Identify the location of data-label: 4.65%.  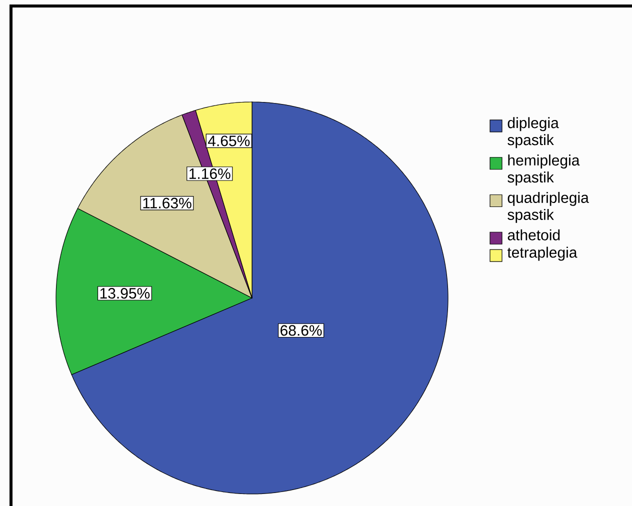
(229, 141).